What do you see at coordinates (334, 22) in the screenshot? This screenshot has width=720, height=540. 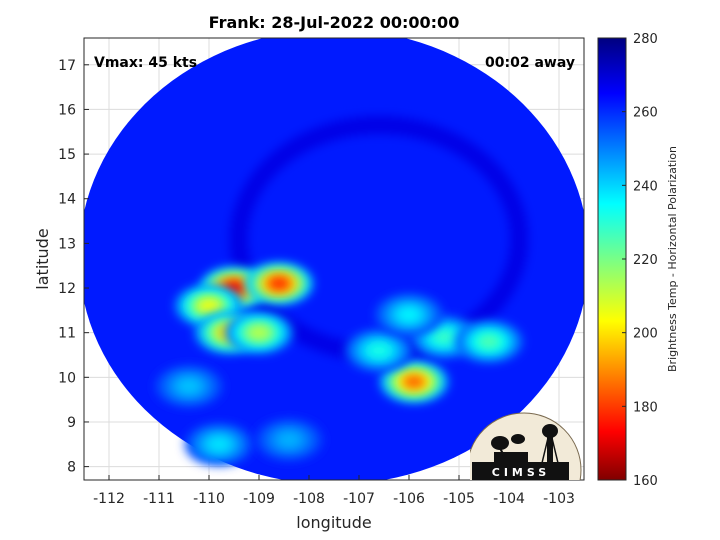 I see `chart-title: Frank: 28-Jul-2022 00:00:00` at bounding box center [334, 22].